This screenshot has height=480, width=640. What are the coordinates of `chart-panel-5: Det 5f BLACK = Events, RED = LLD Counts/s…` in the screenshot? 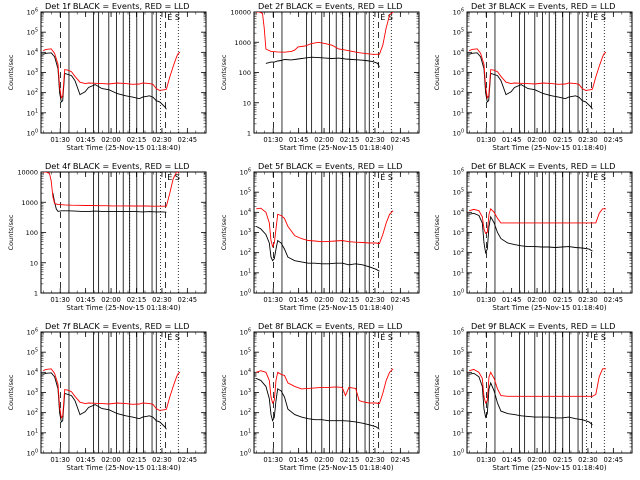 It's located at (320, 236).